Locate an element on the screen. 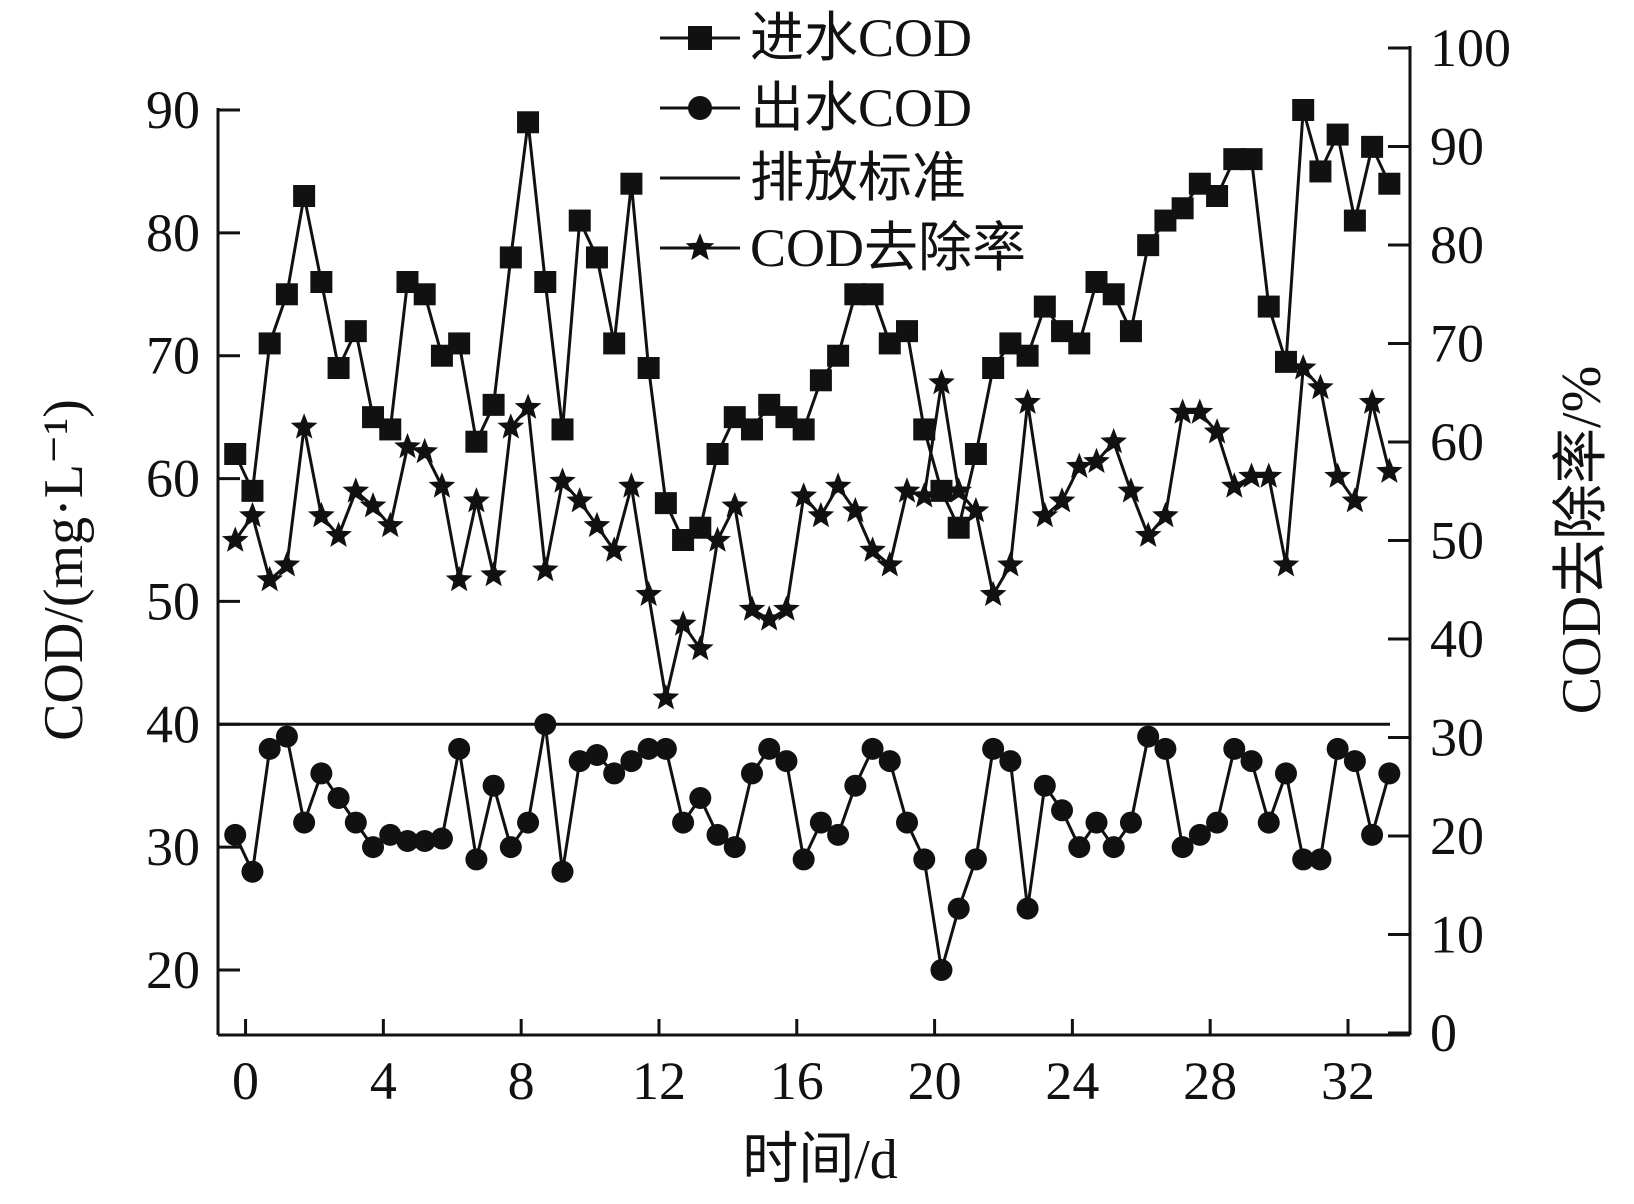 This screenshot has width=1634, height=1204. y-right-tick-label: 20 is located at coordinates (1457, 836).